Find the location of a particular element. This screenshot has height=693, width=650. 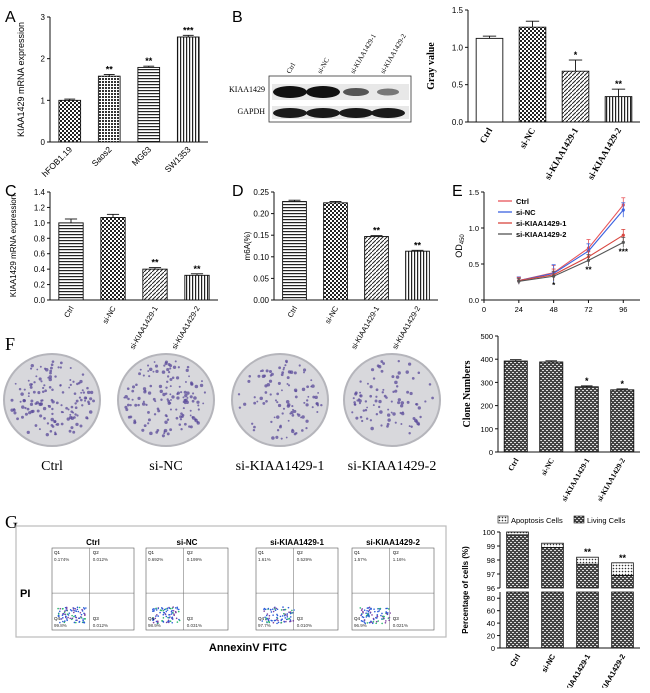

colony-dishes: Ctrl si-NC si-KIAA1429-1 si-KIAA1429-2 is located at coordinates (222, 413).